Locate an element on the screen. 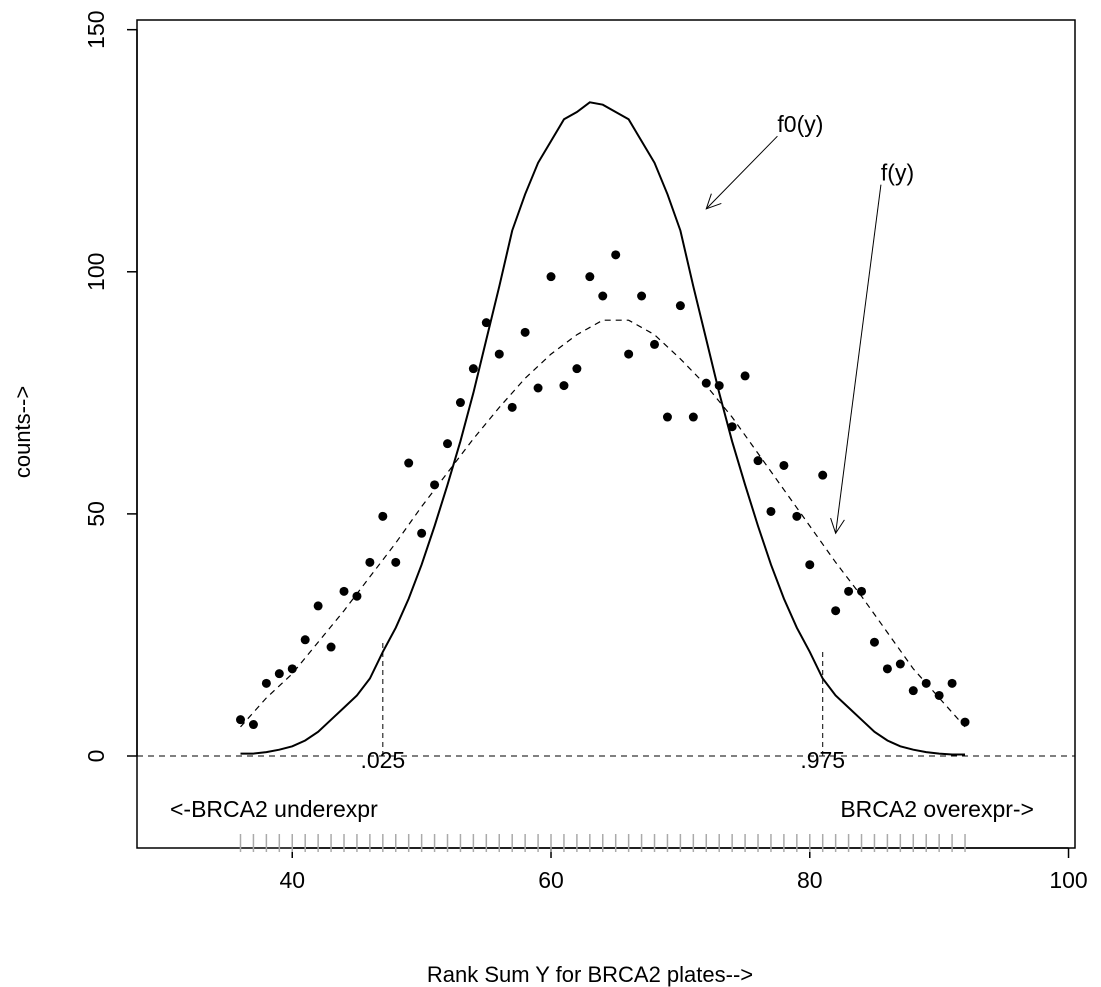  y-tick-label-1: 50 is located at coordinates (96, 514).